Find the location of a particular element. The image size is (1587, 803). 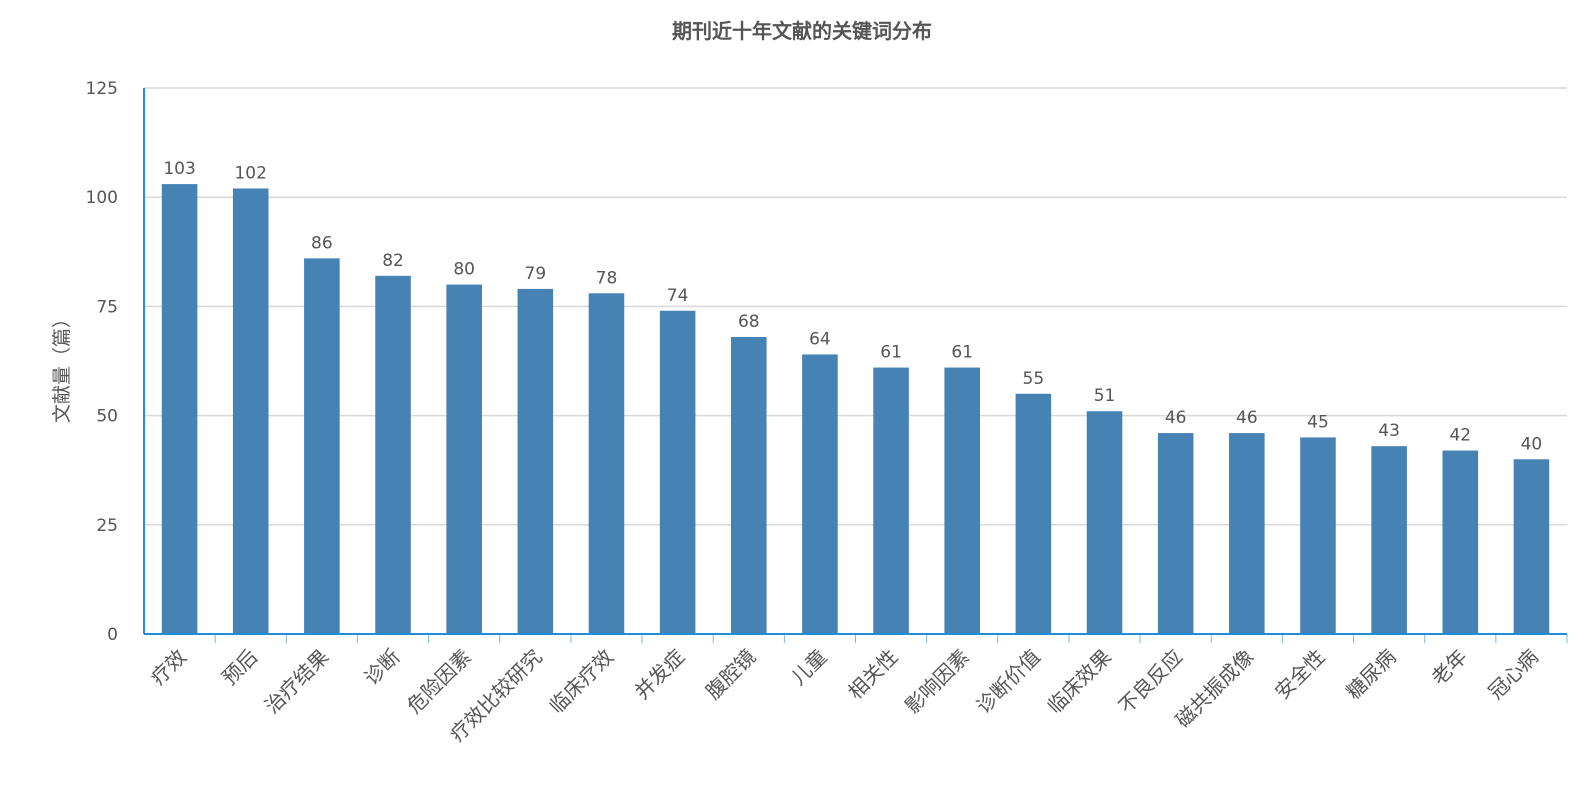

bar-value-label: 51 is located at coordinates (1105, 396).